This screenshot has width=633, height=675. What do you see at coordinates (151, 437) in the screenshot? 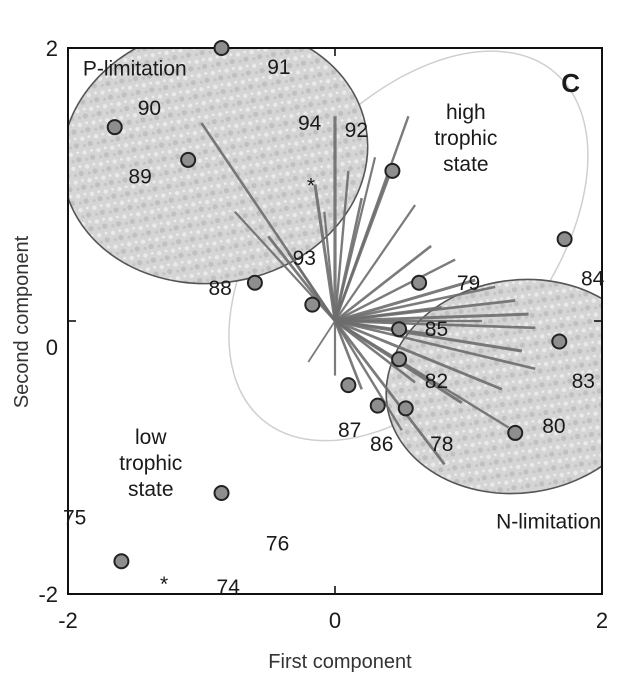
I see `annotation-text: low` at bounding box center [151, 437].